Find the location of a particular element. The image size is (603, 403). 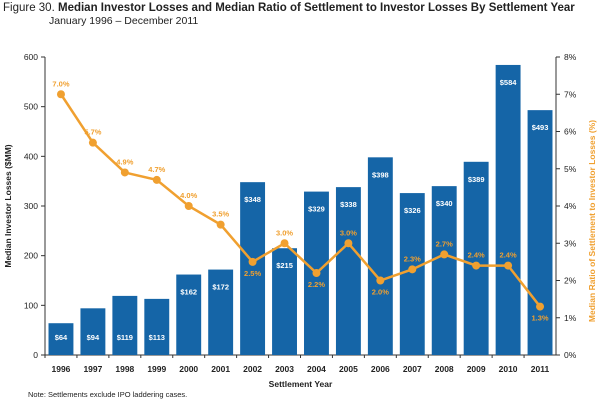

ratio-point-2008 is located at coordinates (444, 254).